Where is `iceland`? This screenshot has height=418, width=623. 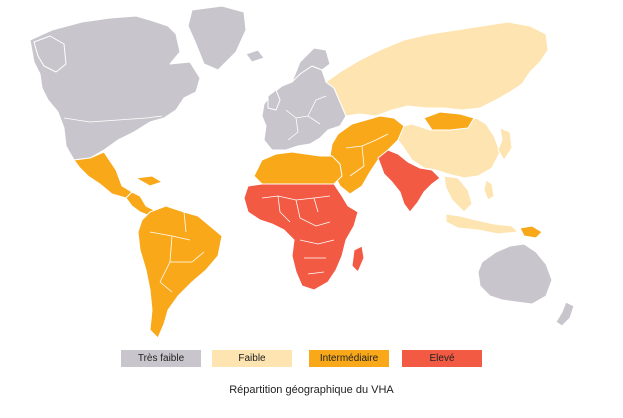 iceland is located at coordinates (255, 56).